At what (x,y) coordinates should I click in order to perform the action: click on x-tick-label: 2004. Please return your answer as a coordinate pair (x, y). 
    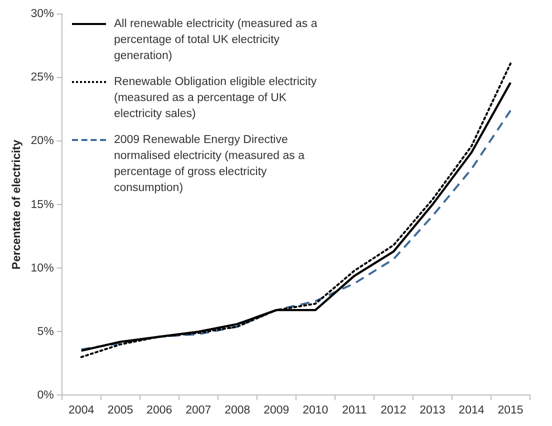
    Looking at the image, I should click on (81, 410).